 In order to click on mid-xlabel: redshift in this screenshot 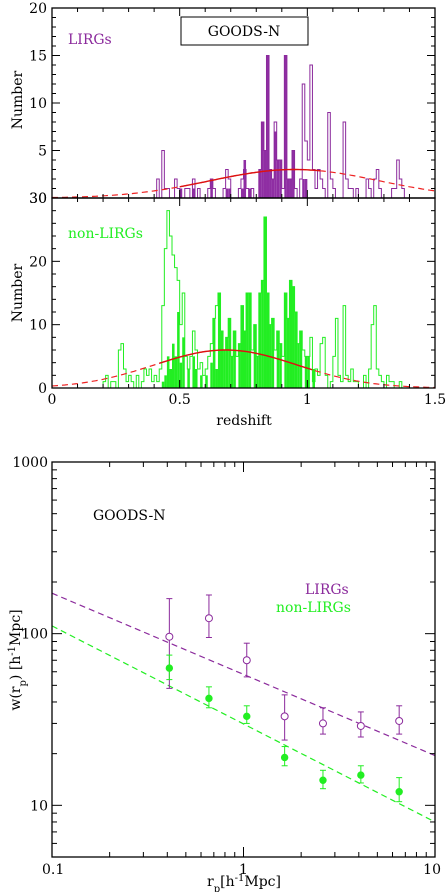, I will do `click(244, 421)`.